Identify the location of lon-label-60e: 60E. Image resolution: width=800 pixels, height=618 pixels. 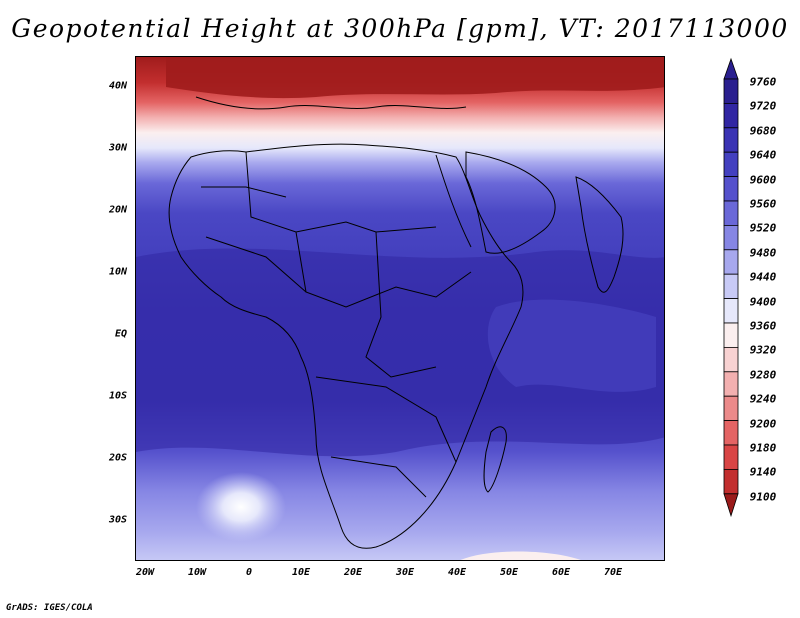
(561, 572).